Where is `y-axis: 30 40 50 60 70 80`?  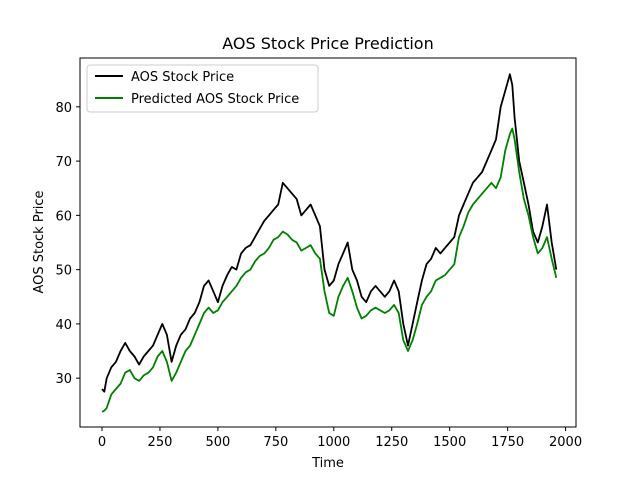 y-axis: 30 40 50 60 70 80 is located at coordinates (67, 244).